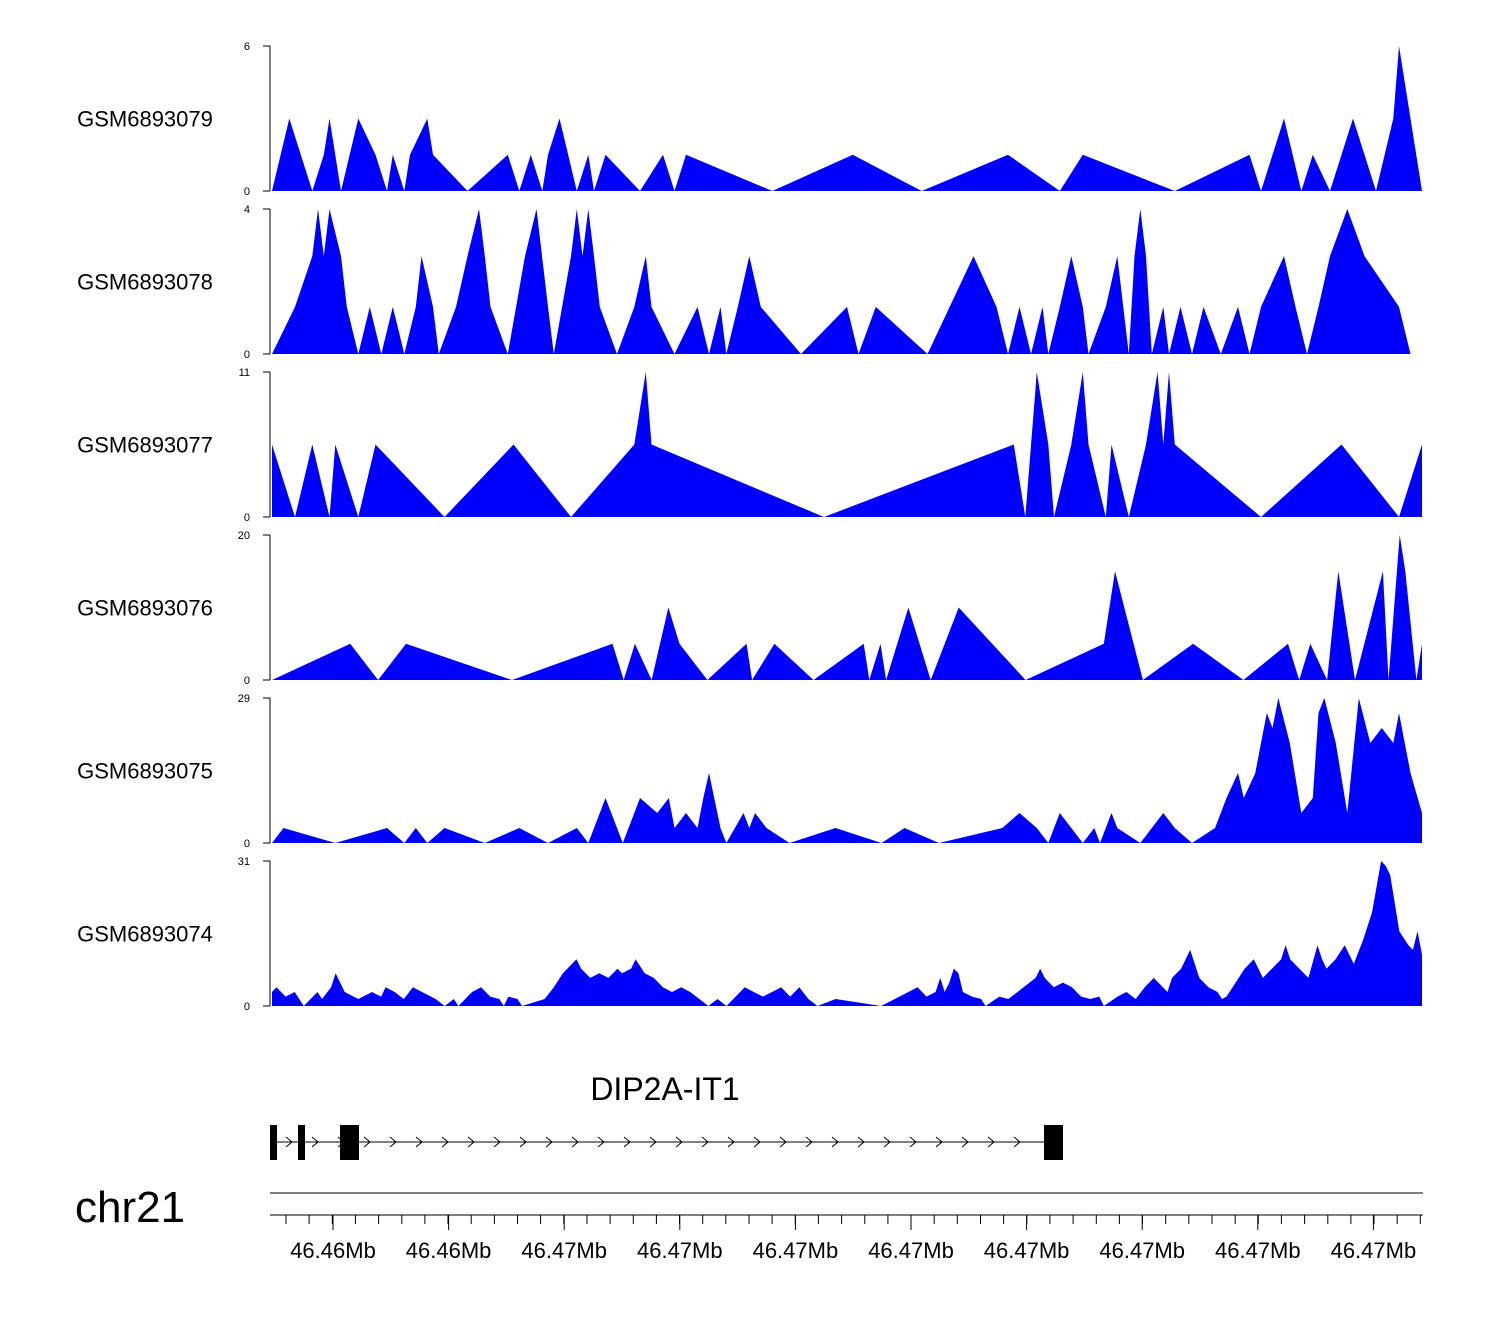 The width and height of the screenshot is (1500, 1320). I want to click on y-max-label: 6, so click(247, 47).